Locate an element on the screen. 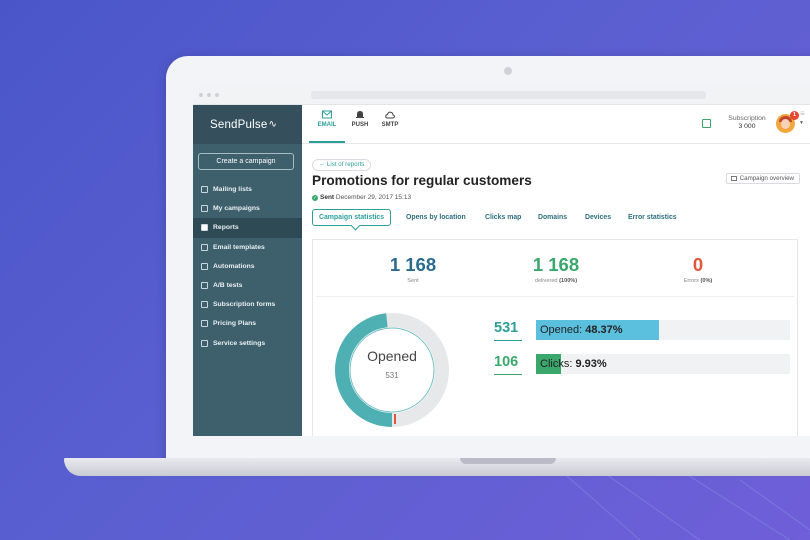  window-controls is located at coordinates (209, 95).